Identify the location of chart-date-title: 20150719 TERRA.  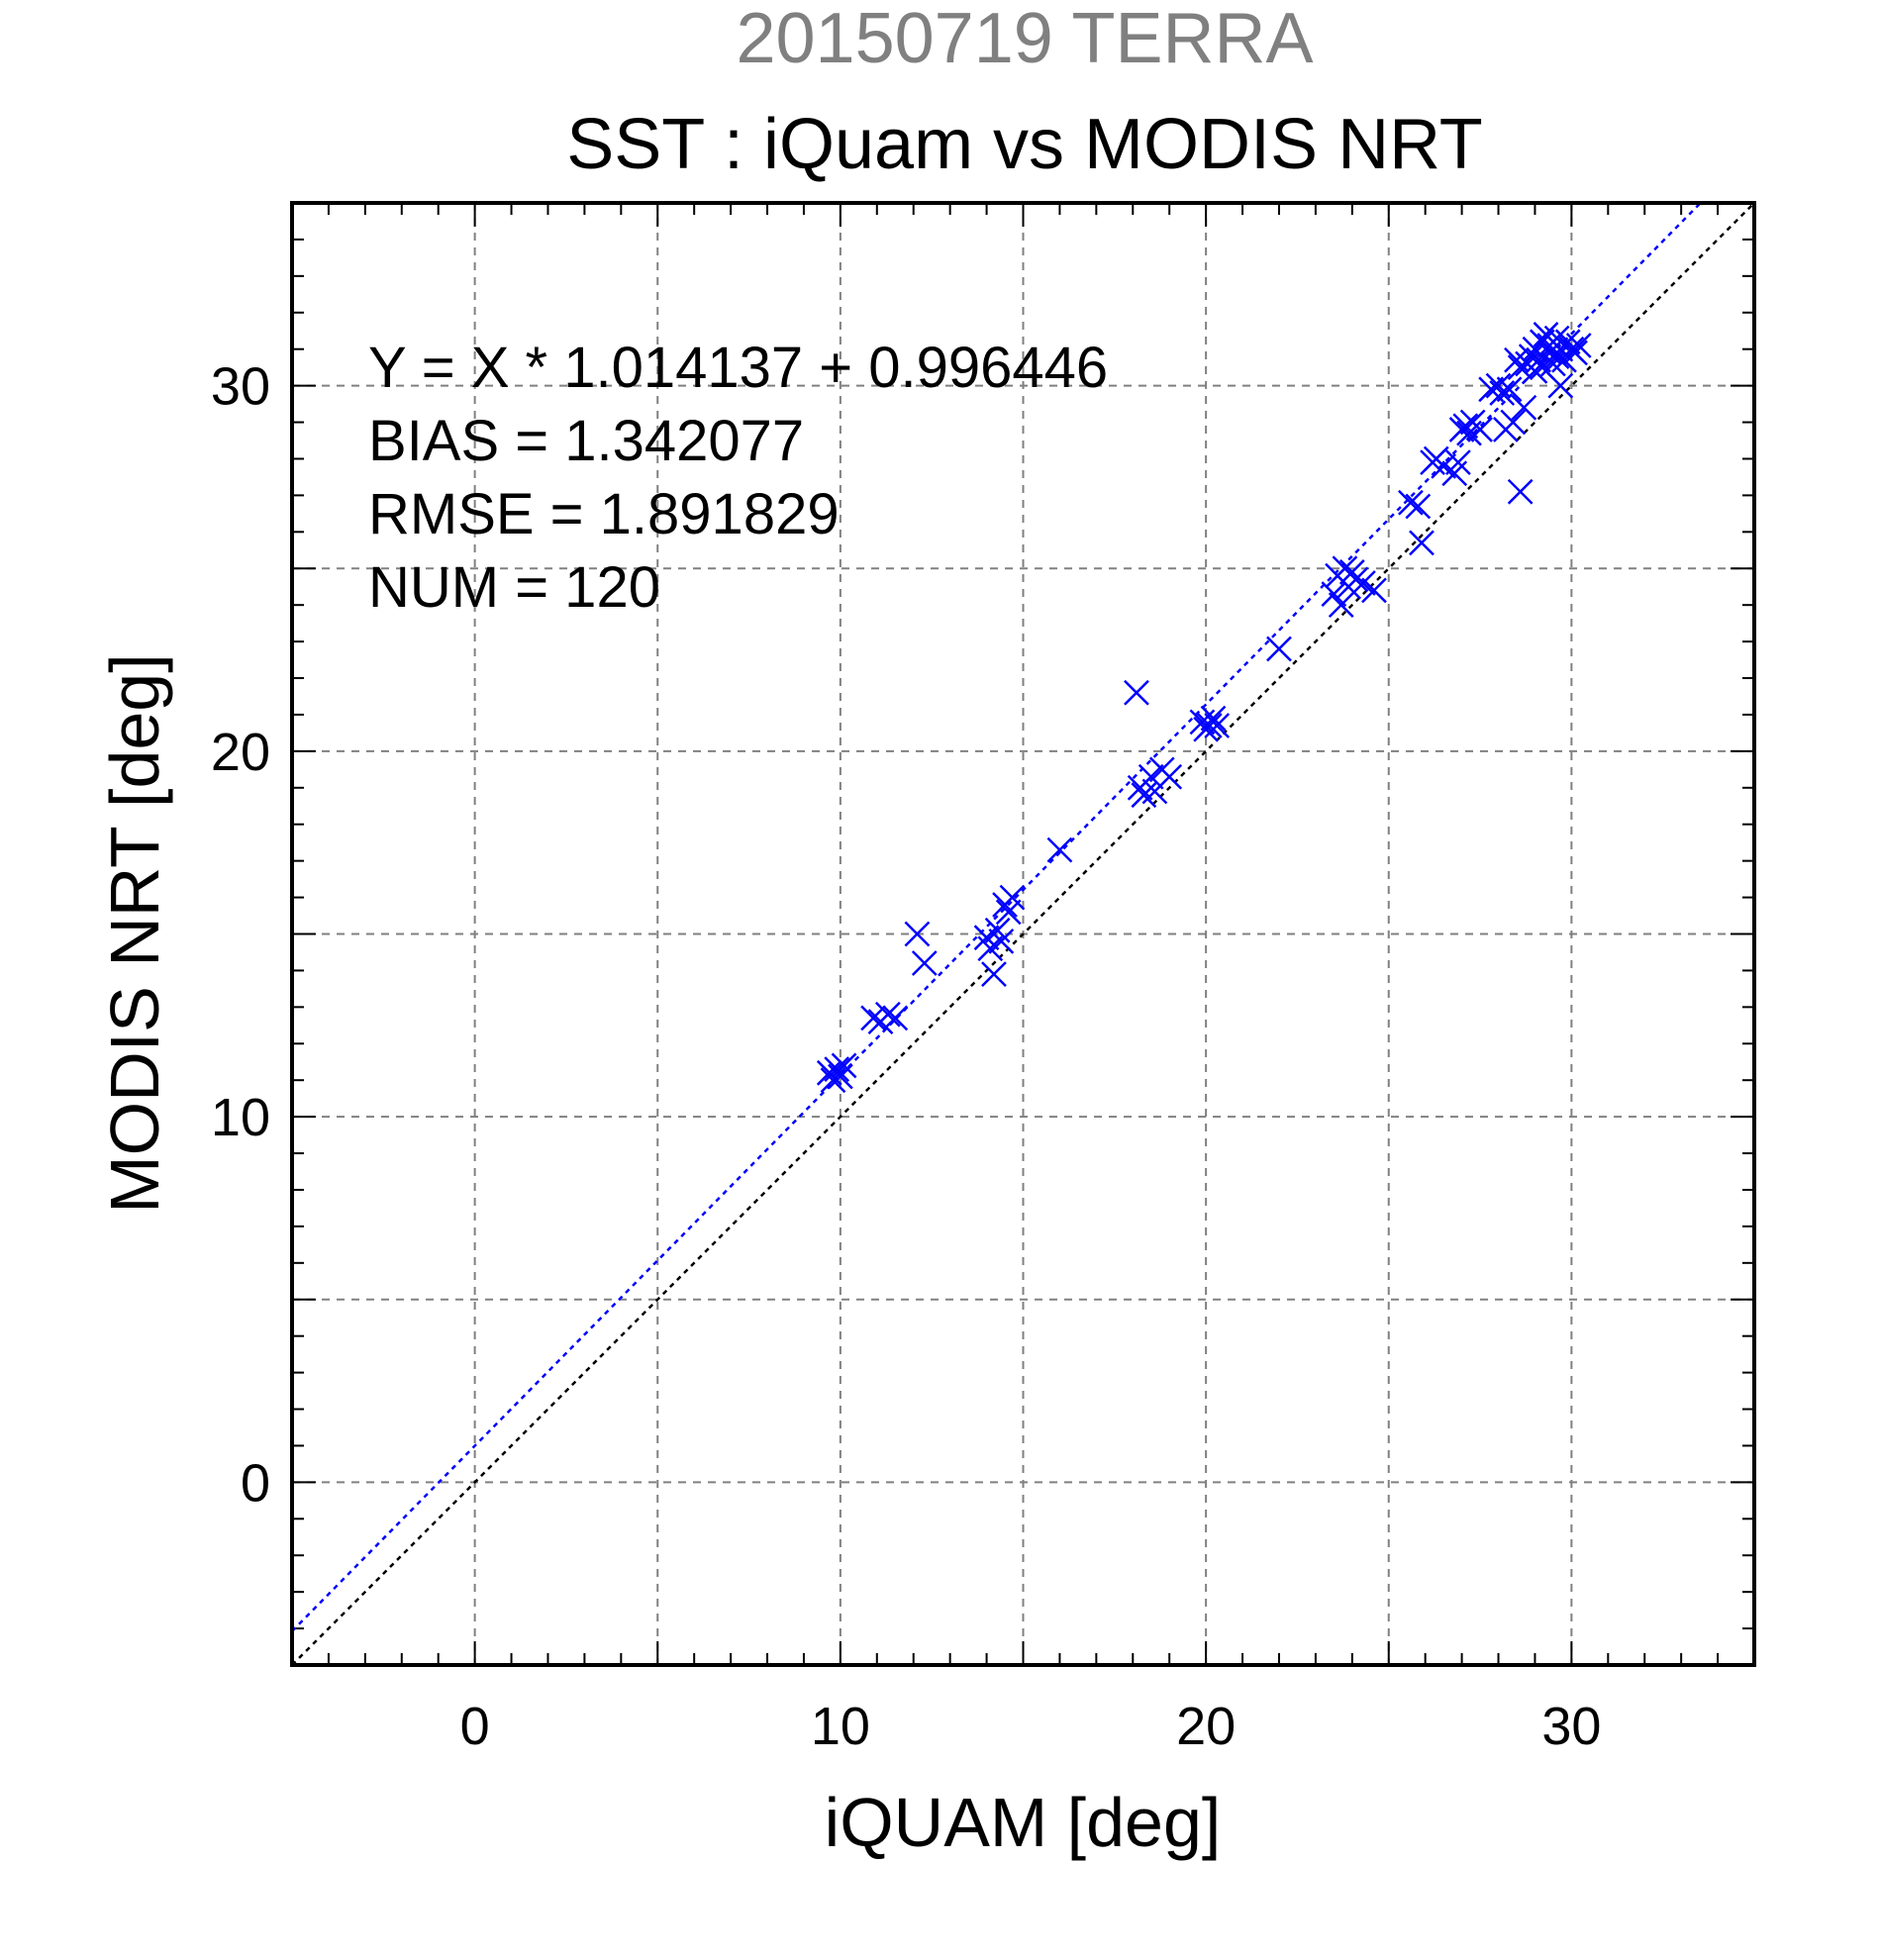
(1025, 39).